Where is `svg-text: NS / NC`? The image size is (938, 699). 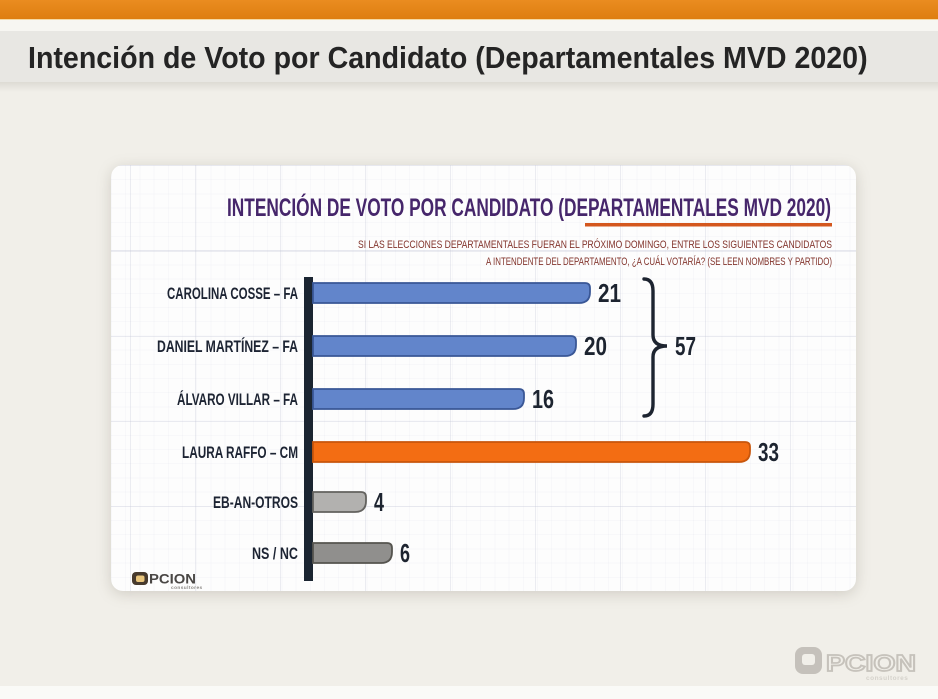
svg-text: NS / NC is located at coordinates (275, 554).